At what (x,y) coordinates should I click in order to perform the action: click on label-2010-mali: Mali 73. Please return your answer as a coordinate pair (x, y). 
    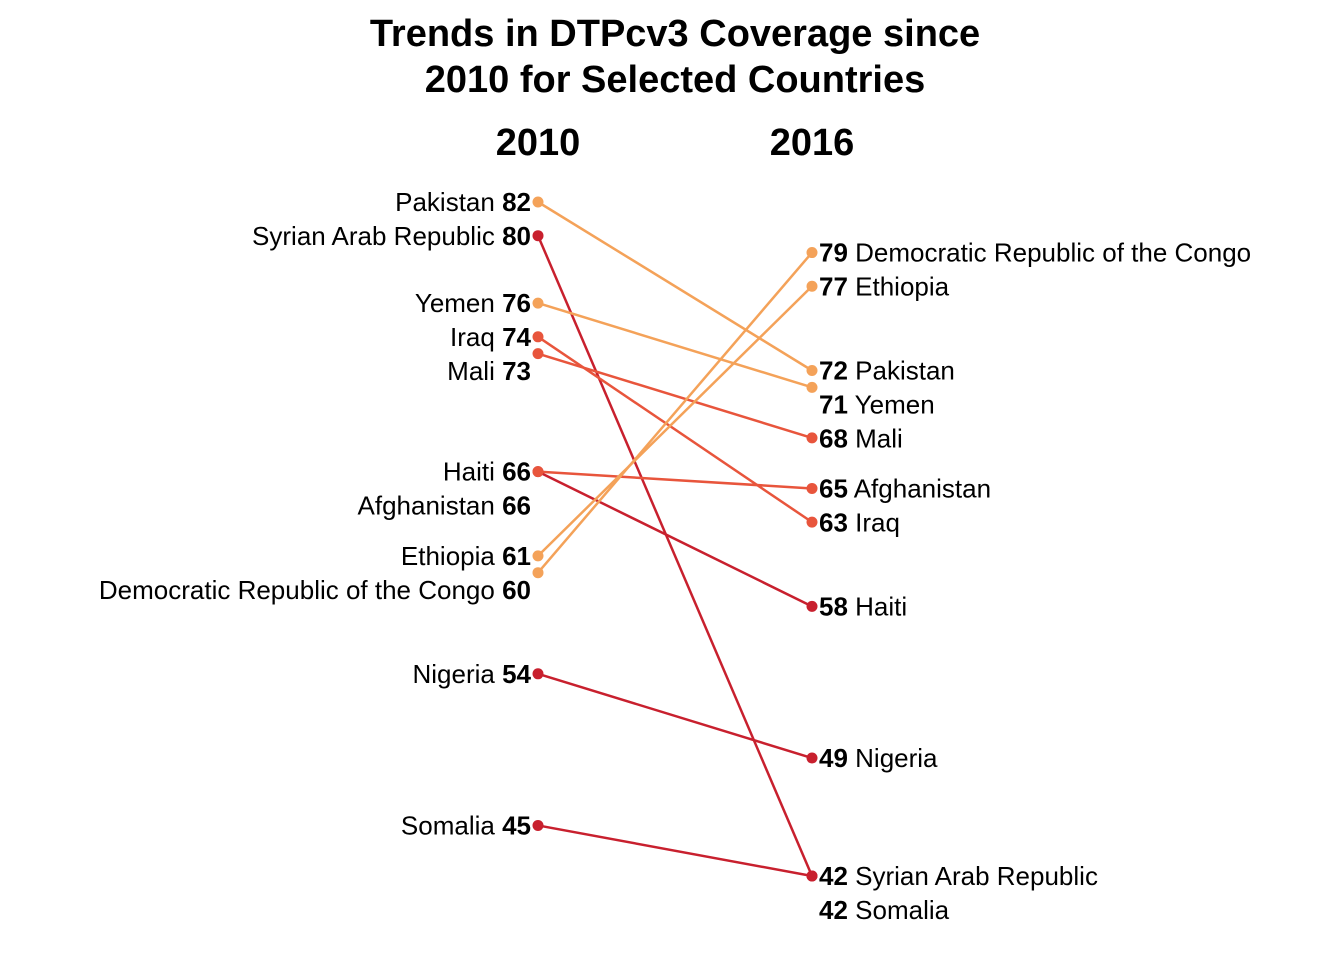
    Looking at the image, I should click on (489, 371).